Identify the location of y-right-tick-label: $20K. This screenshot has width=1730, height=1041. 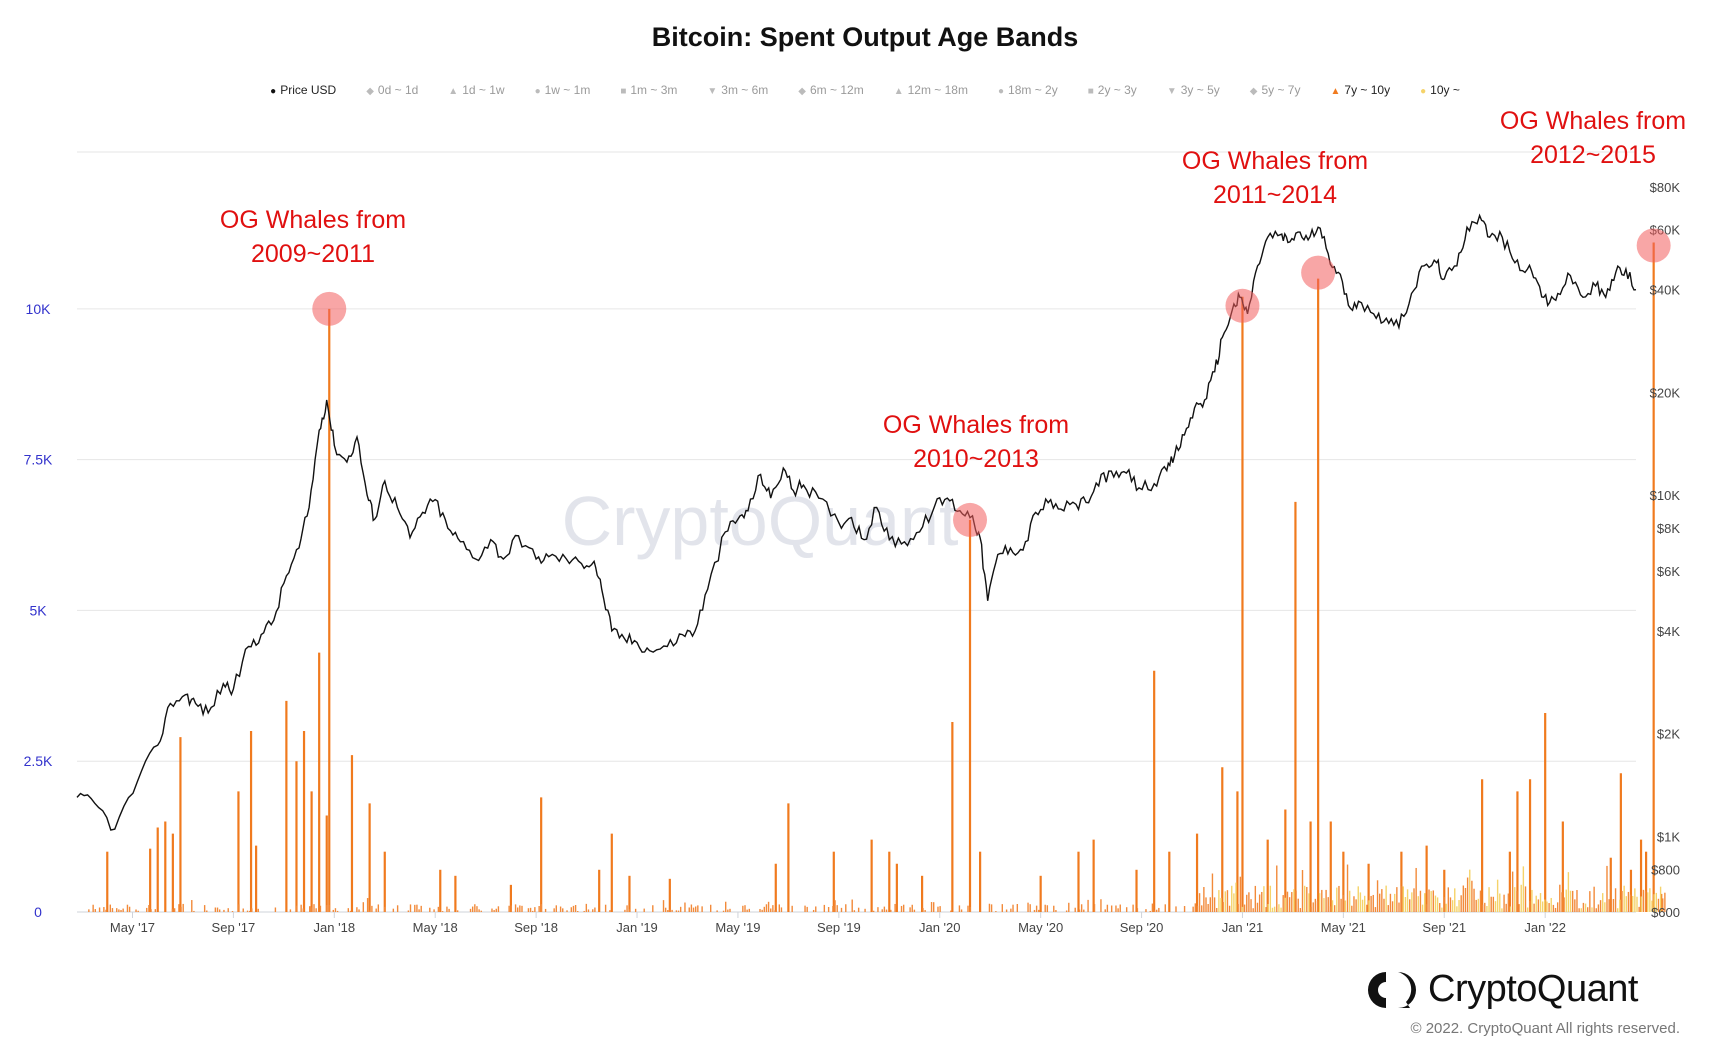
(1665, 392).